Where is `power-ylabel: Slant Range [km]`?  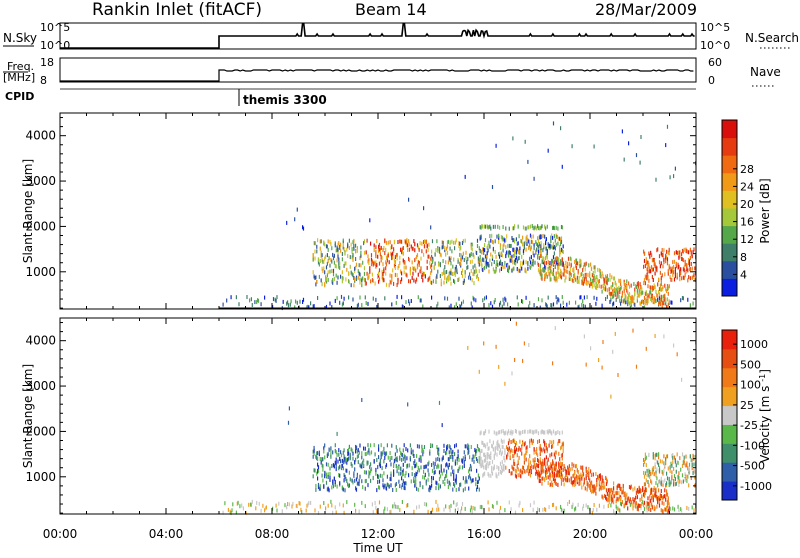 power-ylabel: Slant Range [km] is located at coordinates (28, 211).